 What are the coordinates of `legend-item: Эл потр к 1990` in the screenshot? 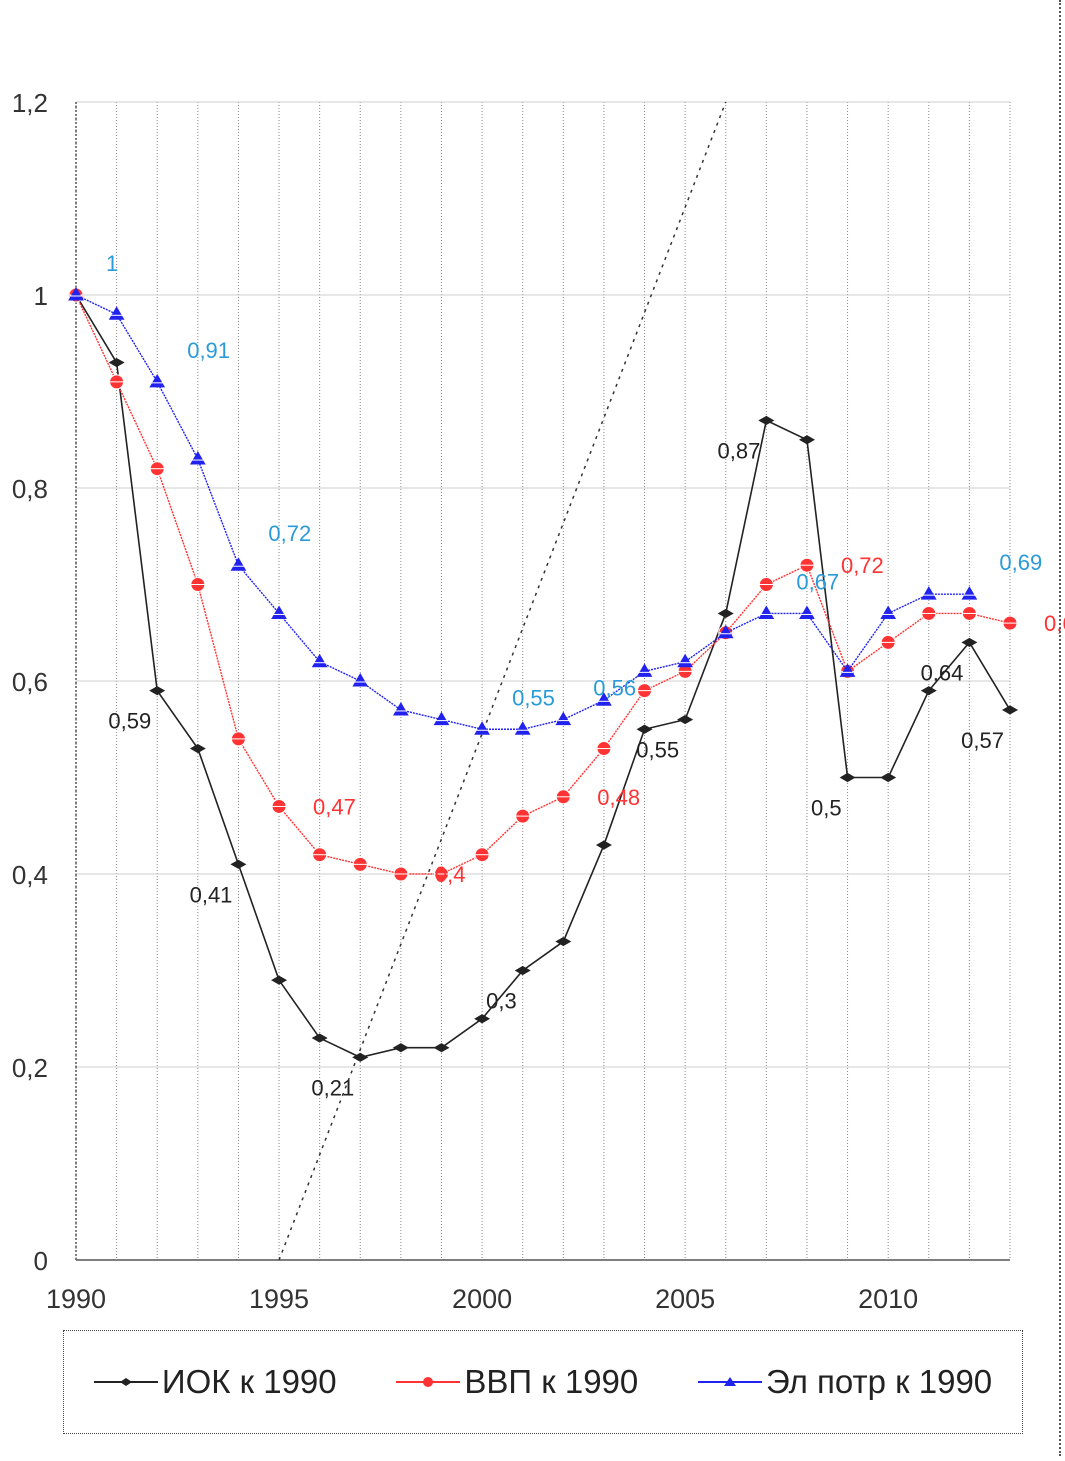 It's located at (845, 1382).